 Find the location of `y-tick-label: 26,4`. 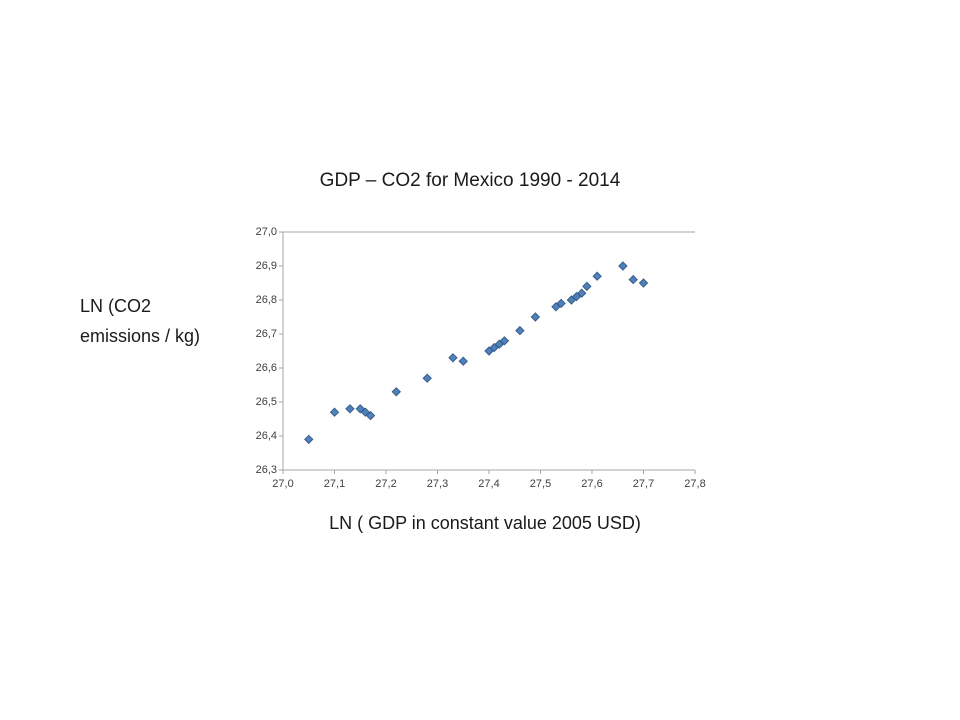

y-tick-label: 26,4 is located at coordinates (266, 436).